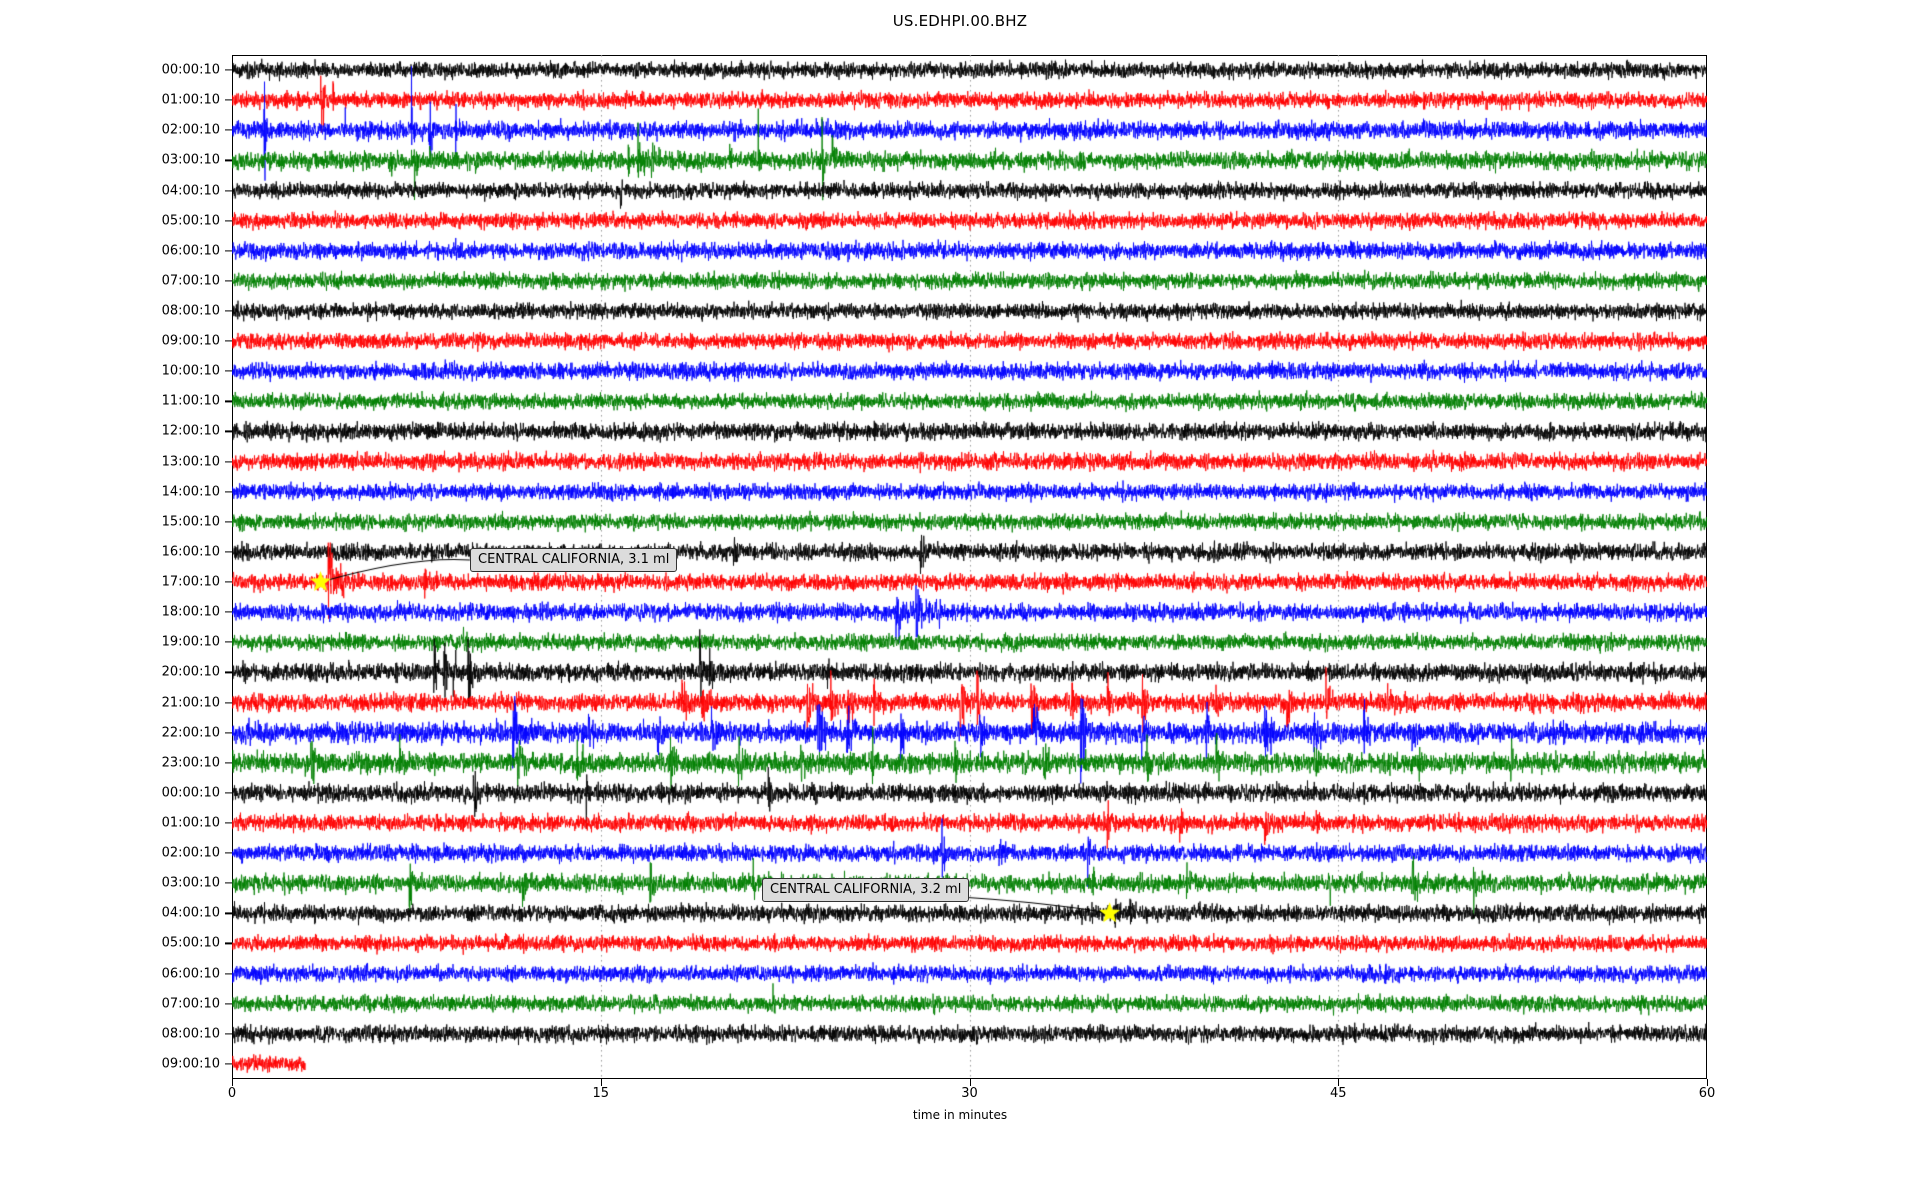 The width and height of the screenshot is (1920, 1200). Describe the element at coordinates (190, 672) in the screenshot. I see `y-axis-tick-label: 20:00:10` at that location.